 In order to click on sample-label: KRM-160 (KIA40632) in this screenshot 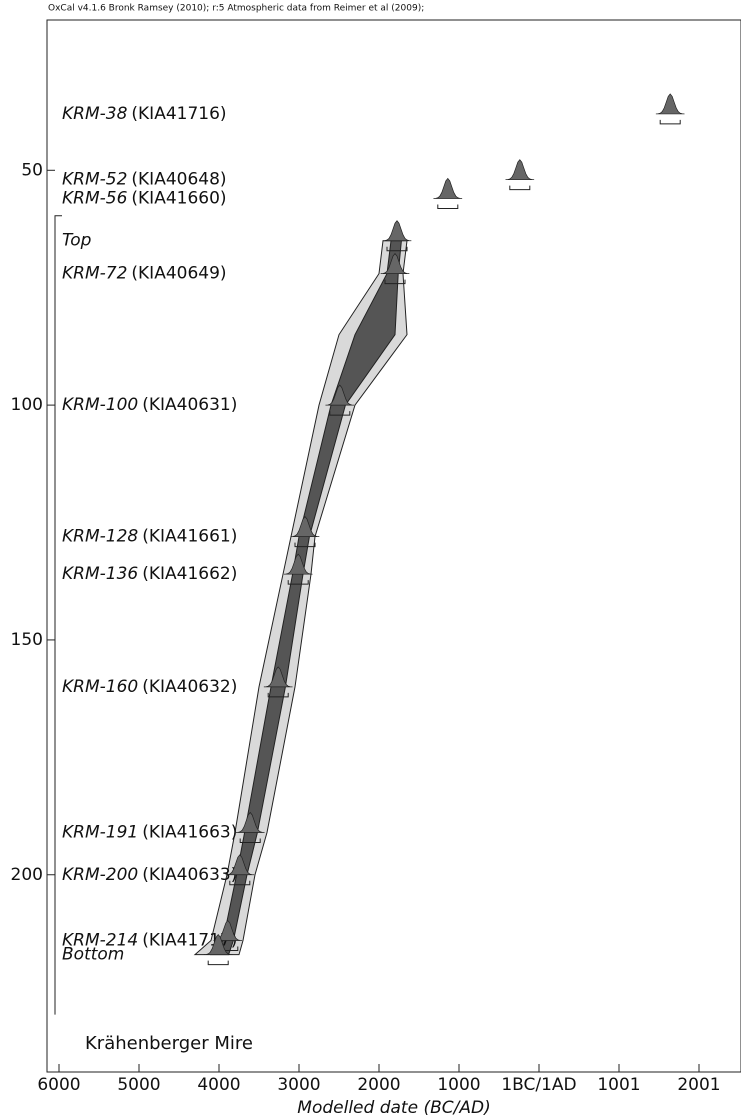, I will do `click(149, 687)`.